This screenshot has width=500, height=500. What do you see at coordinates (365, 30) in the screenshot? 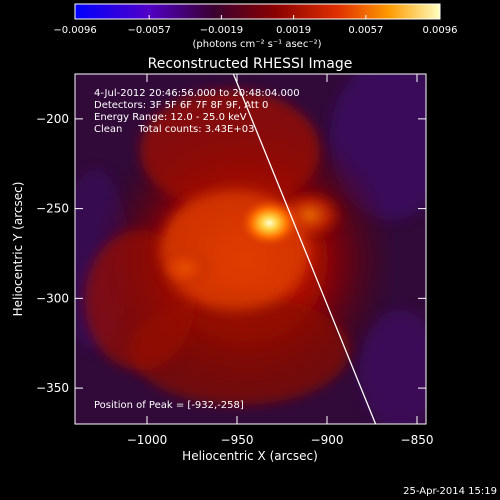
I see `colorbar-tick-label: 0.0057` at bounding box center [365, 30].